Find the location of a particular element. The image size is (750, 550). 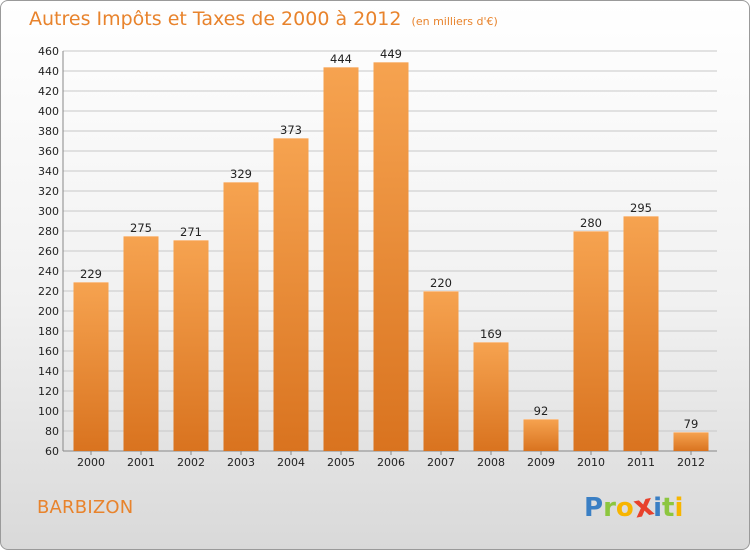

logo-letter: o is located at coordinates (624, 508).